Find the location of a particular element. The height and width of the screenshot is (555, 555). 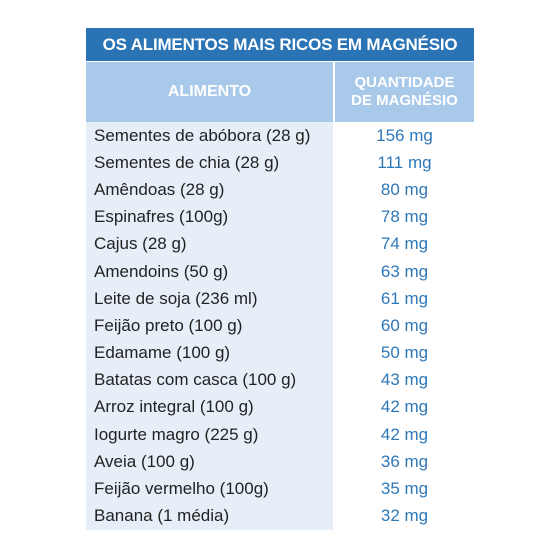

table-row: Arroz integral (100 g) 42 mg is located at coordinates (280, 407).